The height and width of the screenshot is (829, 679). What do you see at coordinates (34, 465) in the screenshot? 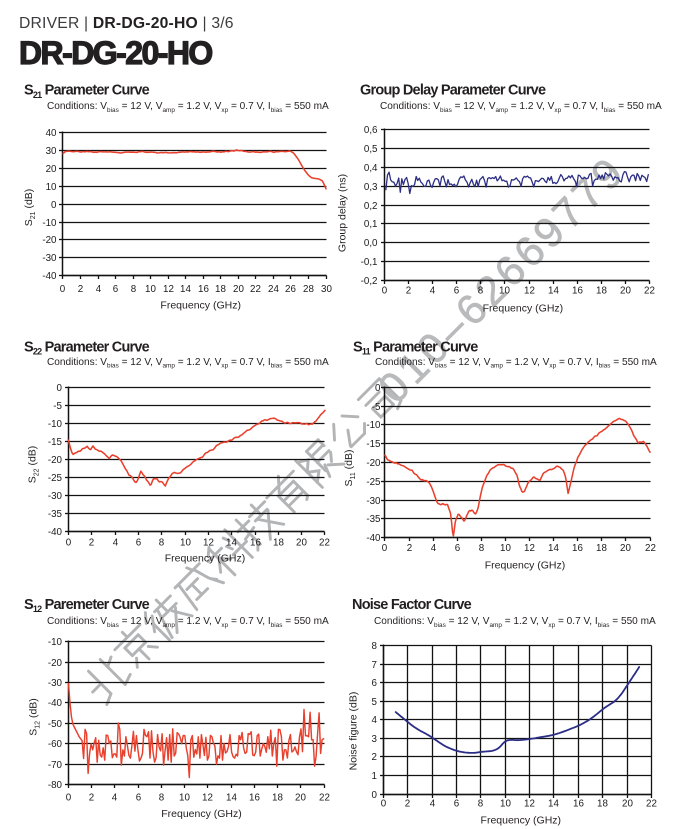
I see `svg-text: S22 (dB)` at bounding box center [34, 465].